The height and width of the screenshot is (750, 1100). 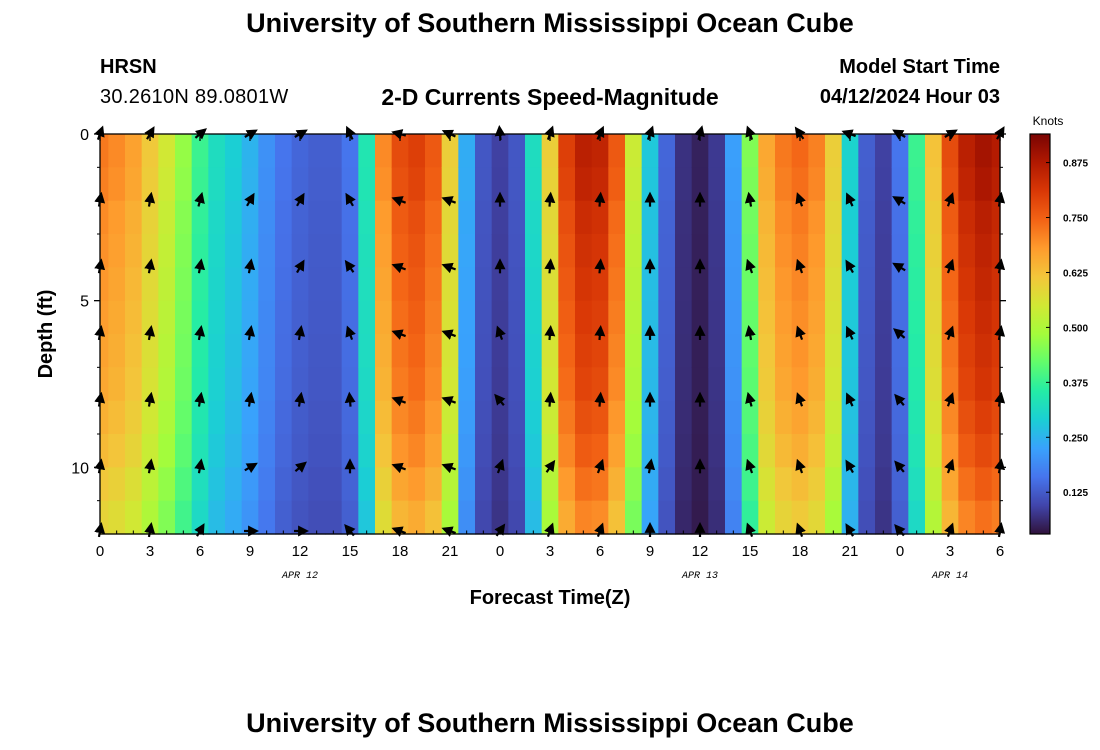 I want to click on date-label: APR 14, so click(x=949, y=576).